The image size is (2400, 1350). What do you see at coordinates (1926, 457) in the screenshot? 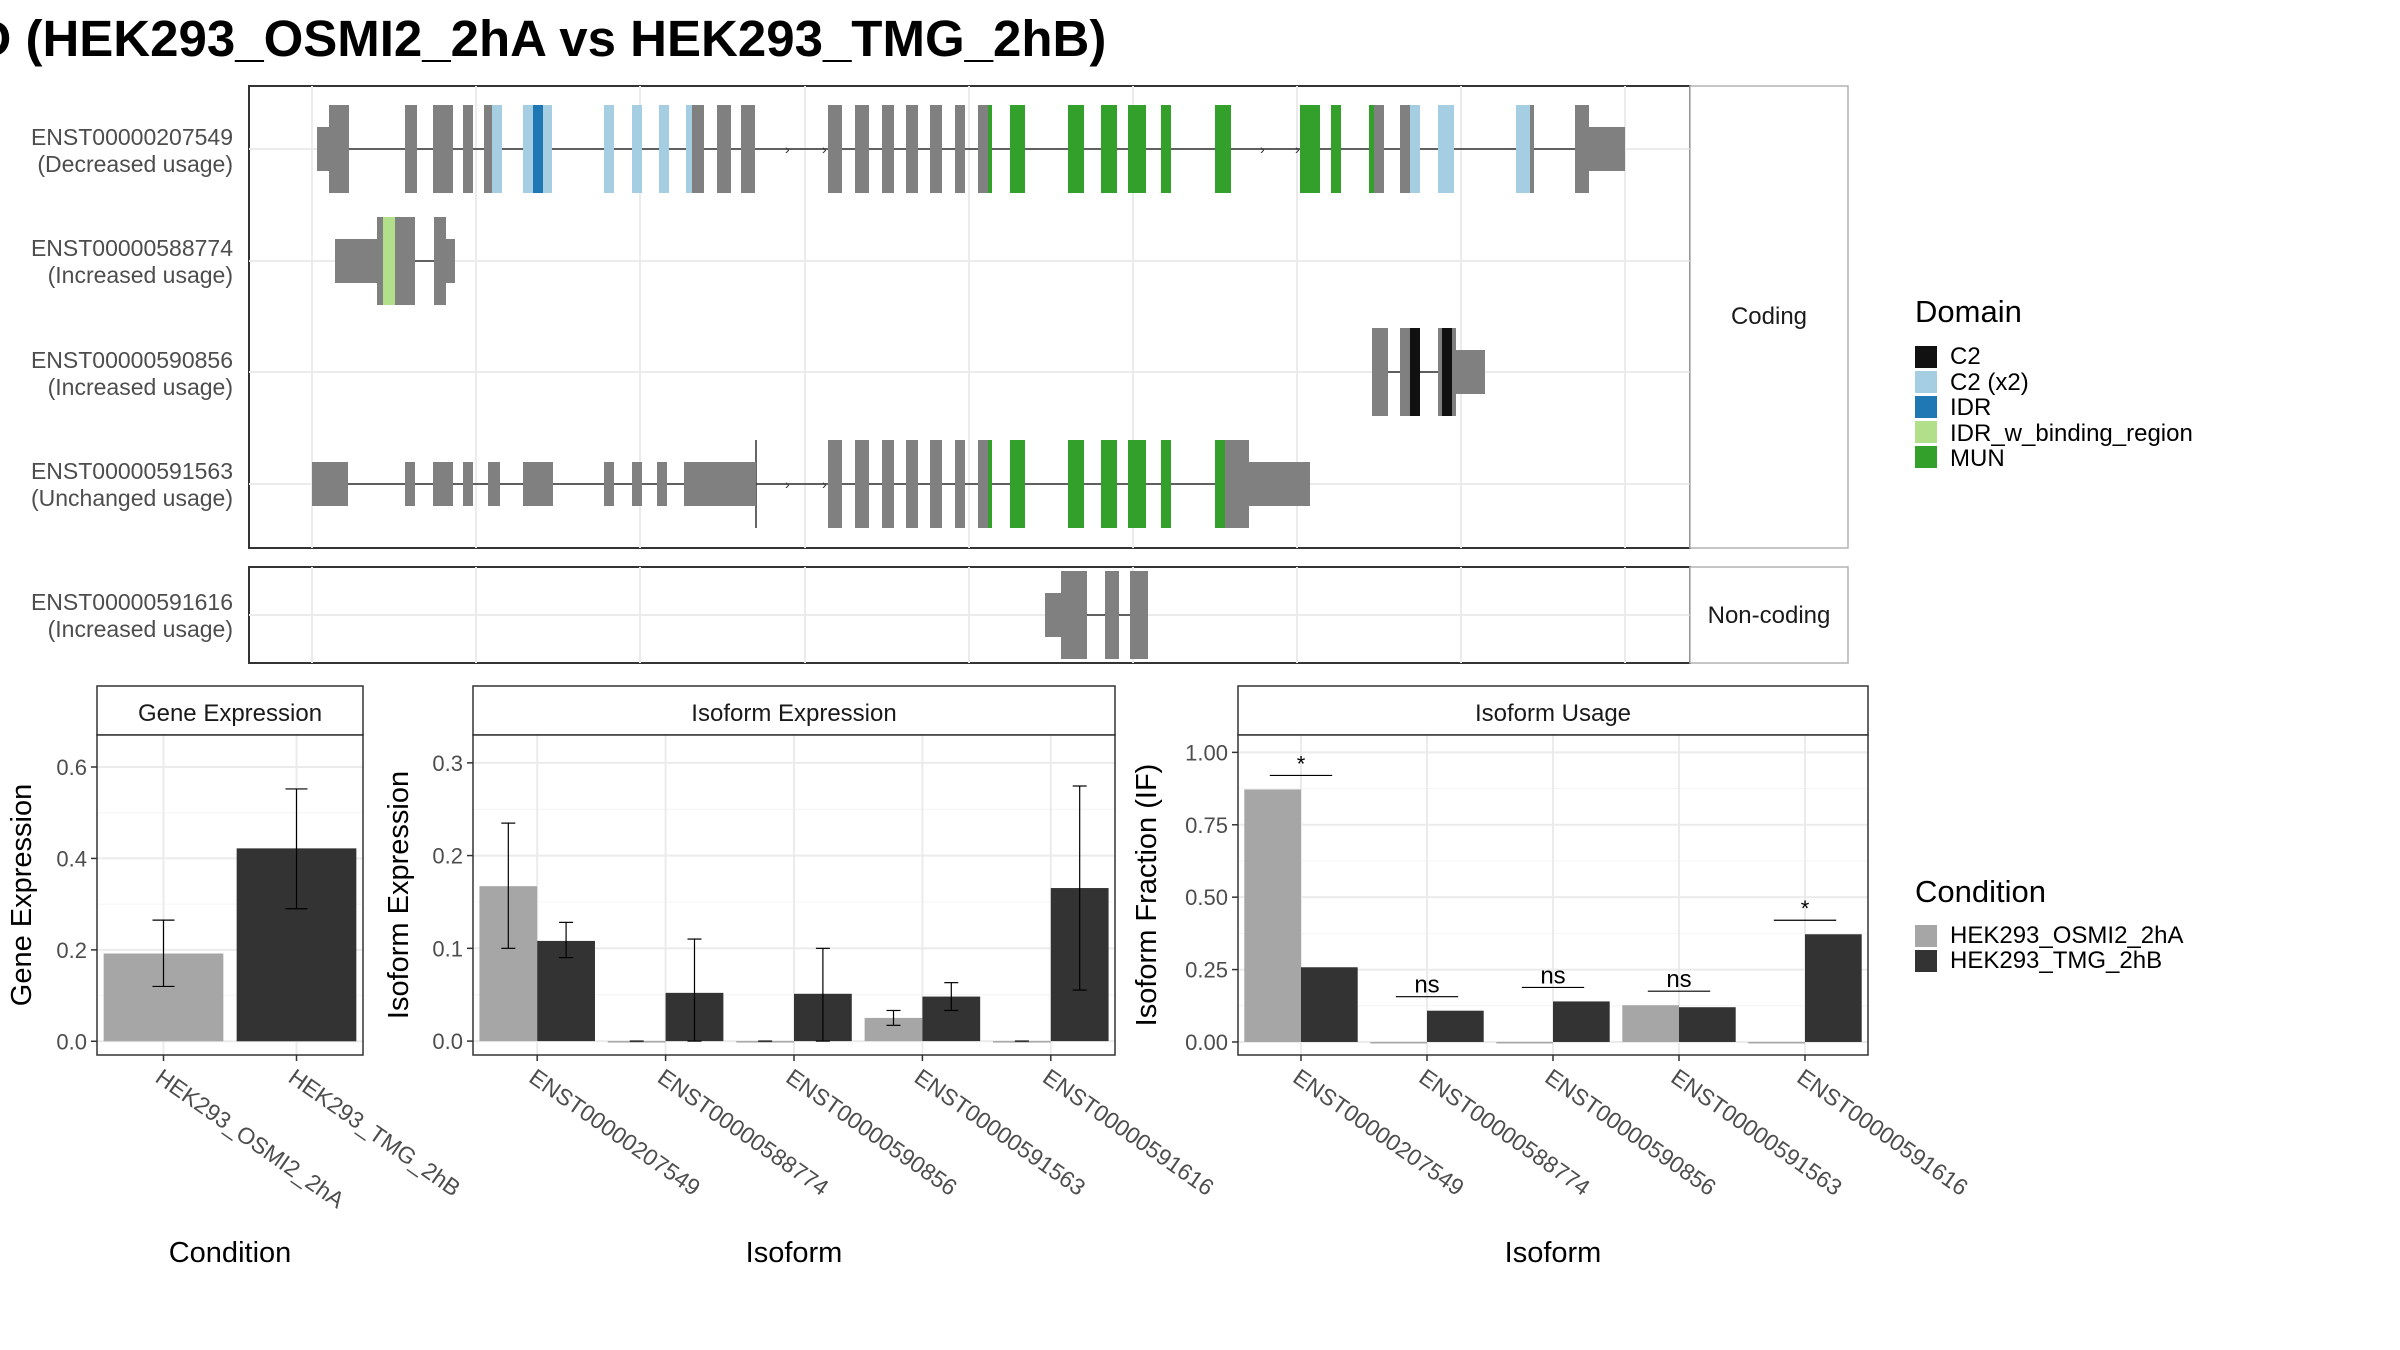
I see `legend-key-mun` at bounding box center [1926, 457].